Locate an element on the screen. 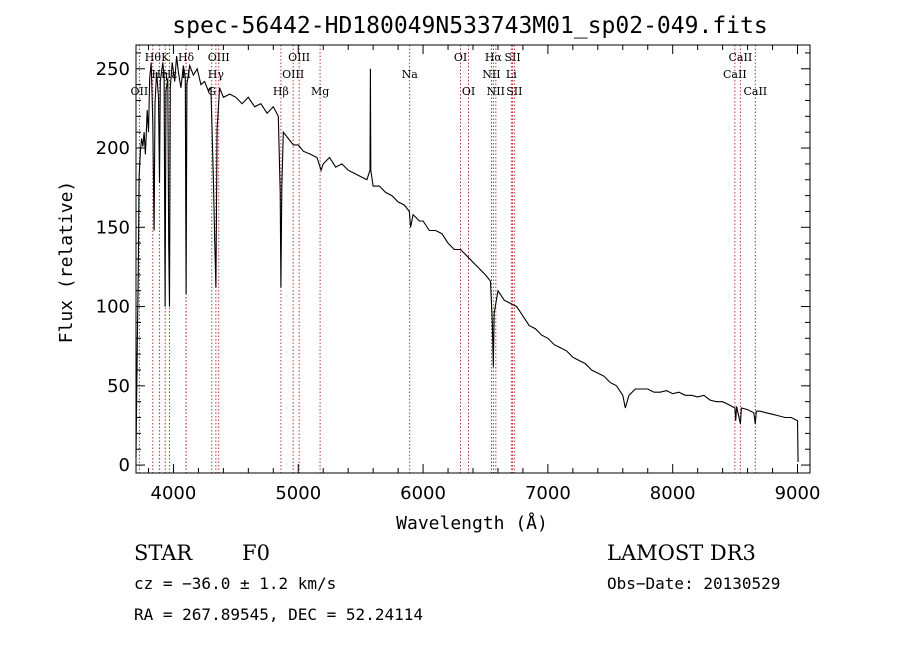  redshift-velocity: cz = −36.0 ± 1.2 km/s is located at coordinates (235, 583).